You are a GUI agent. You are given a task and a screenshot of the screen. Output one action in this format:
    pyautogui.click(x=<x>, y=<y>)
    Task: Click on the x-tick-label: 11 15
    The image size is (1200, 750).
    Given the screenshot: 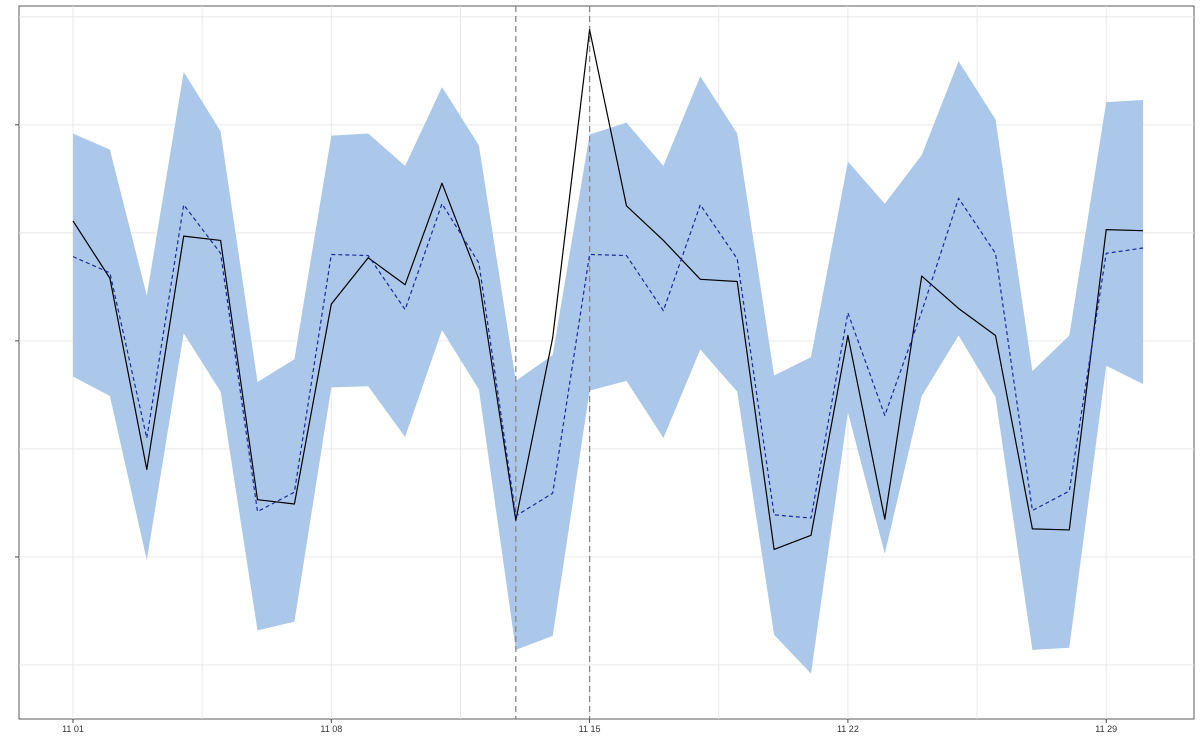 What is the action you would take?
    pyautogui.click(x=590, y=729)
    